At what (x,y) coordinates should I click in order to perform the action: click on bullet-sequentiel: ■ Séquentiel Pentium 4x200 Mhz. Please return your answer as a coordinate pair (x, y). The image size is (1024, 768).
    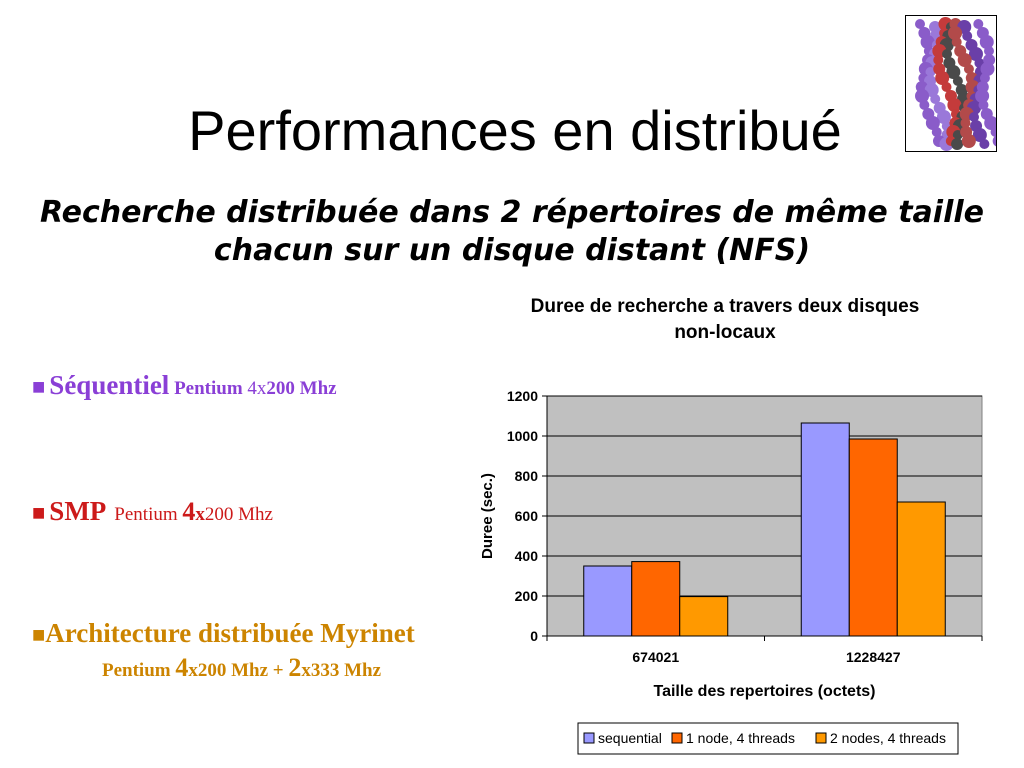
    Looking at the image, I should click on (184, 385).